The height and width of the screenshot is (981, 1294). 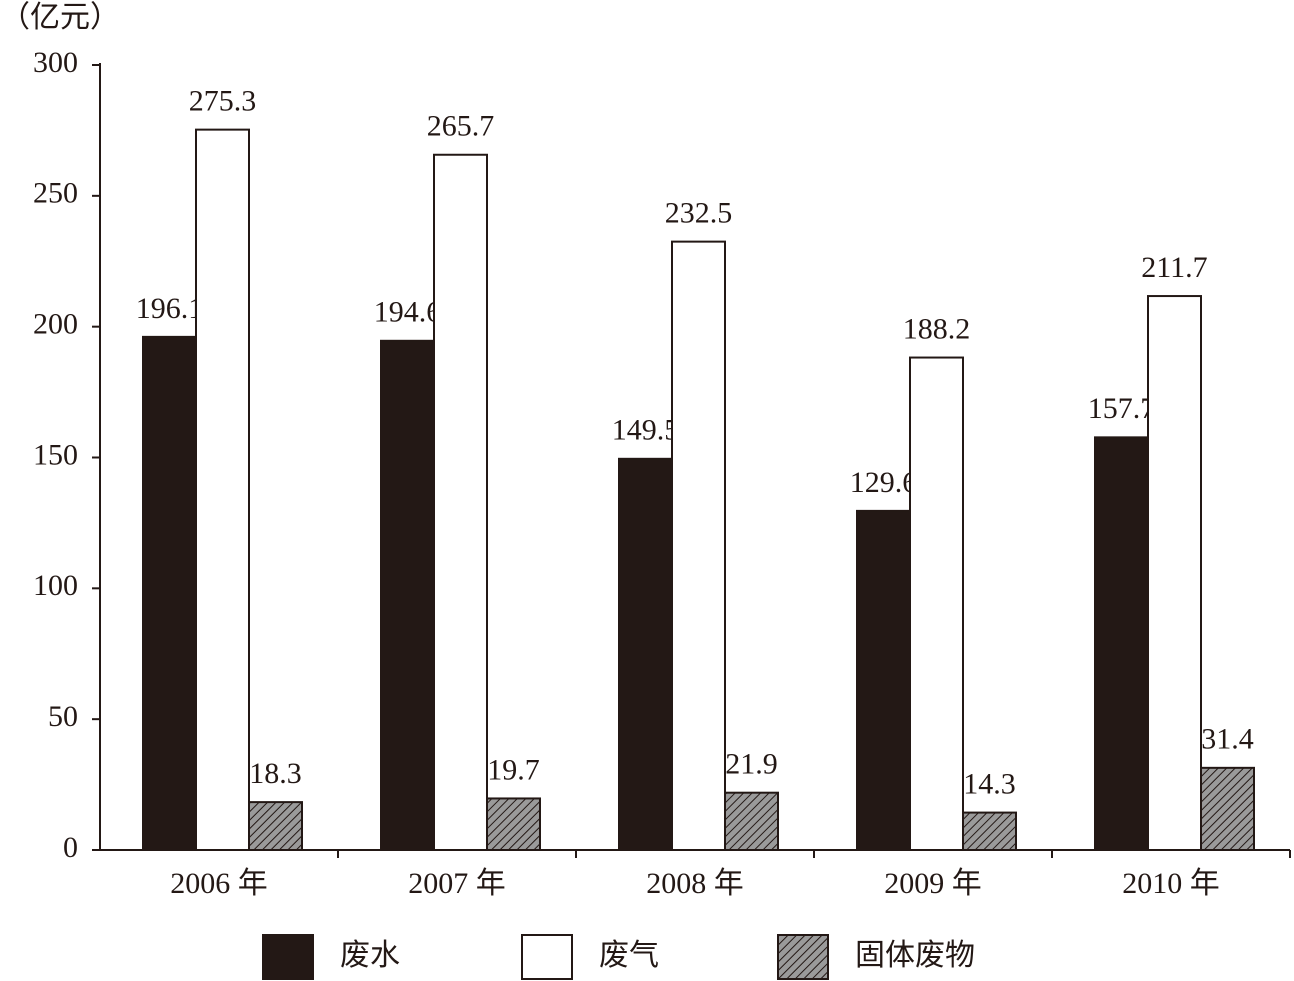 I want to click on y-axis-label: （亿元）, so click(x=60, y=17).